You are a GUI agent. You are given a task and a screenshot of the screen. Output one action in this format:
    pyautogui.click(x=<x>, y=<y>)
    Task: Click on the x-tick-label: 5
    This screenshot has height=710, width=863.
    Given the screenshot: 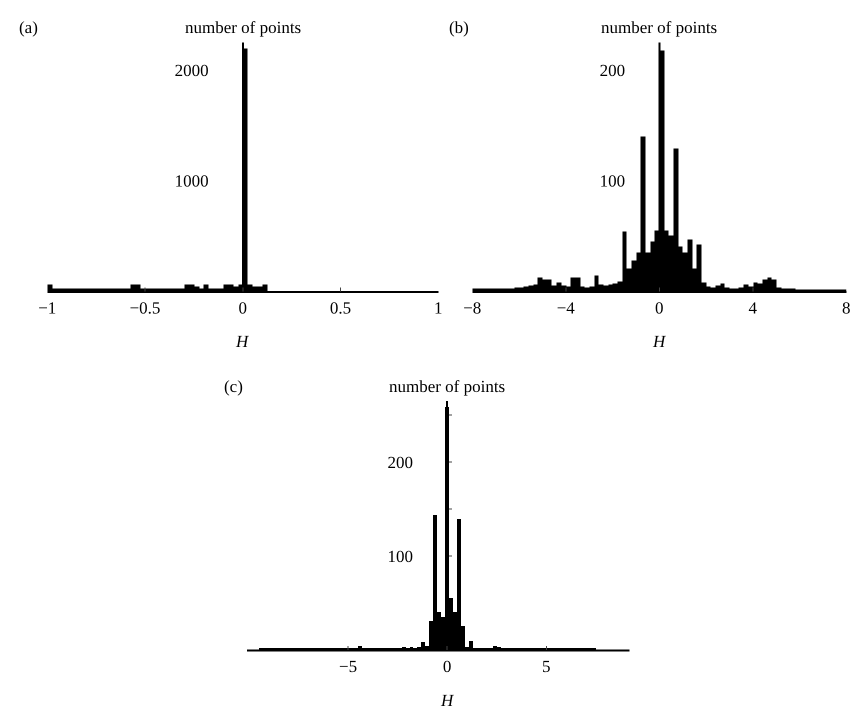 What is the action you would take?
    pyautogui.click(x=546, y=666)
    